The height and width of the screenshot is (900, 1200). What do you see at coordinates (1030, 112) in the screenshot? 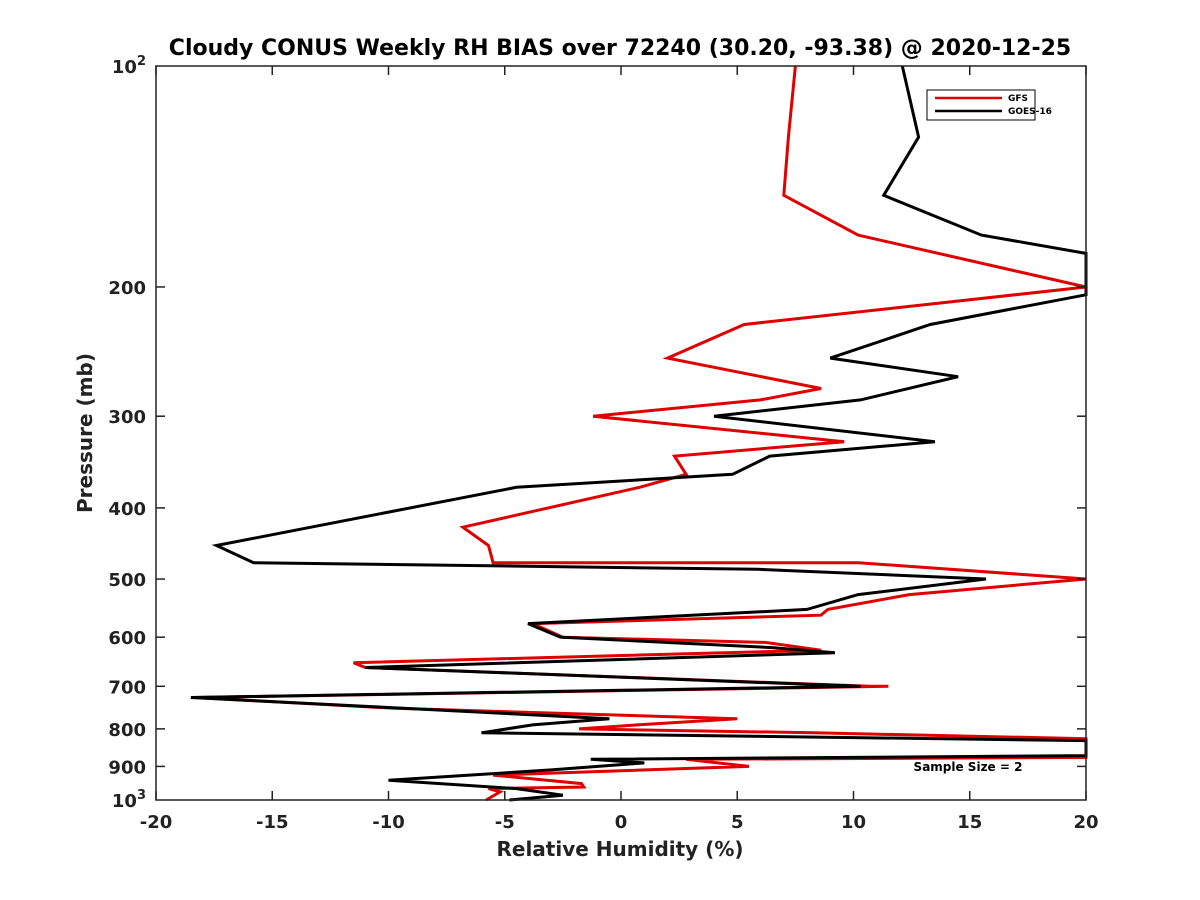
I see `legend-label-goes16: GOES-16` at bounding box center [1030, 112].